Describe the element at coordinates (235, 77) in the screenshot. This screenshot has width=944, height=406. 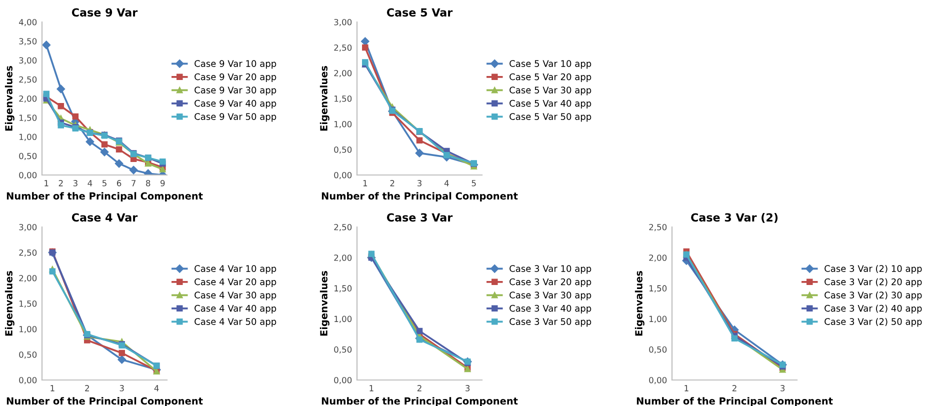
I see `legend-label: Case 9 Var 20 app` at that location.